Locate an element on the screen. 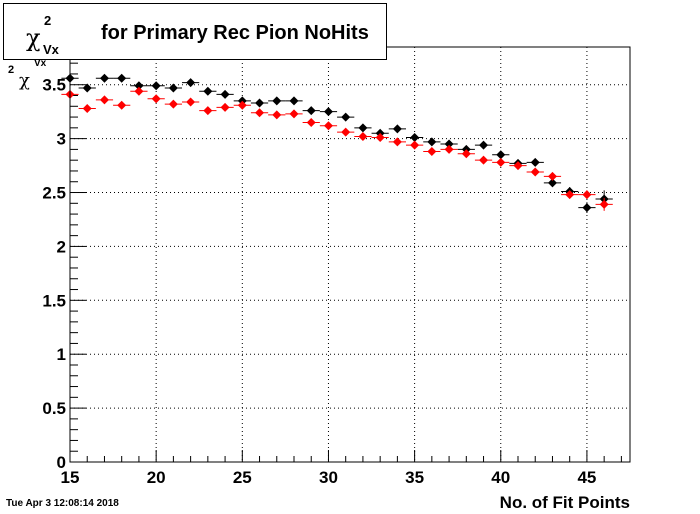  x-axis-label: No. of Fit Points is located at coordinates (564, 502).